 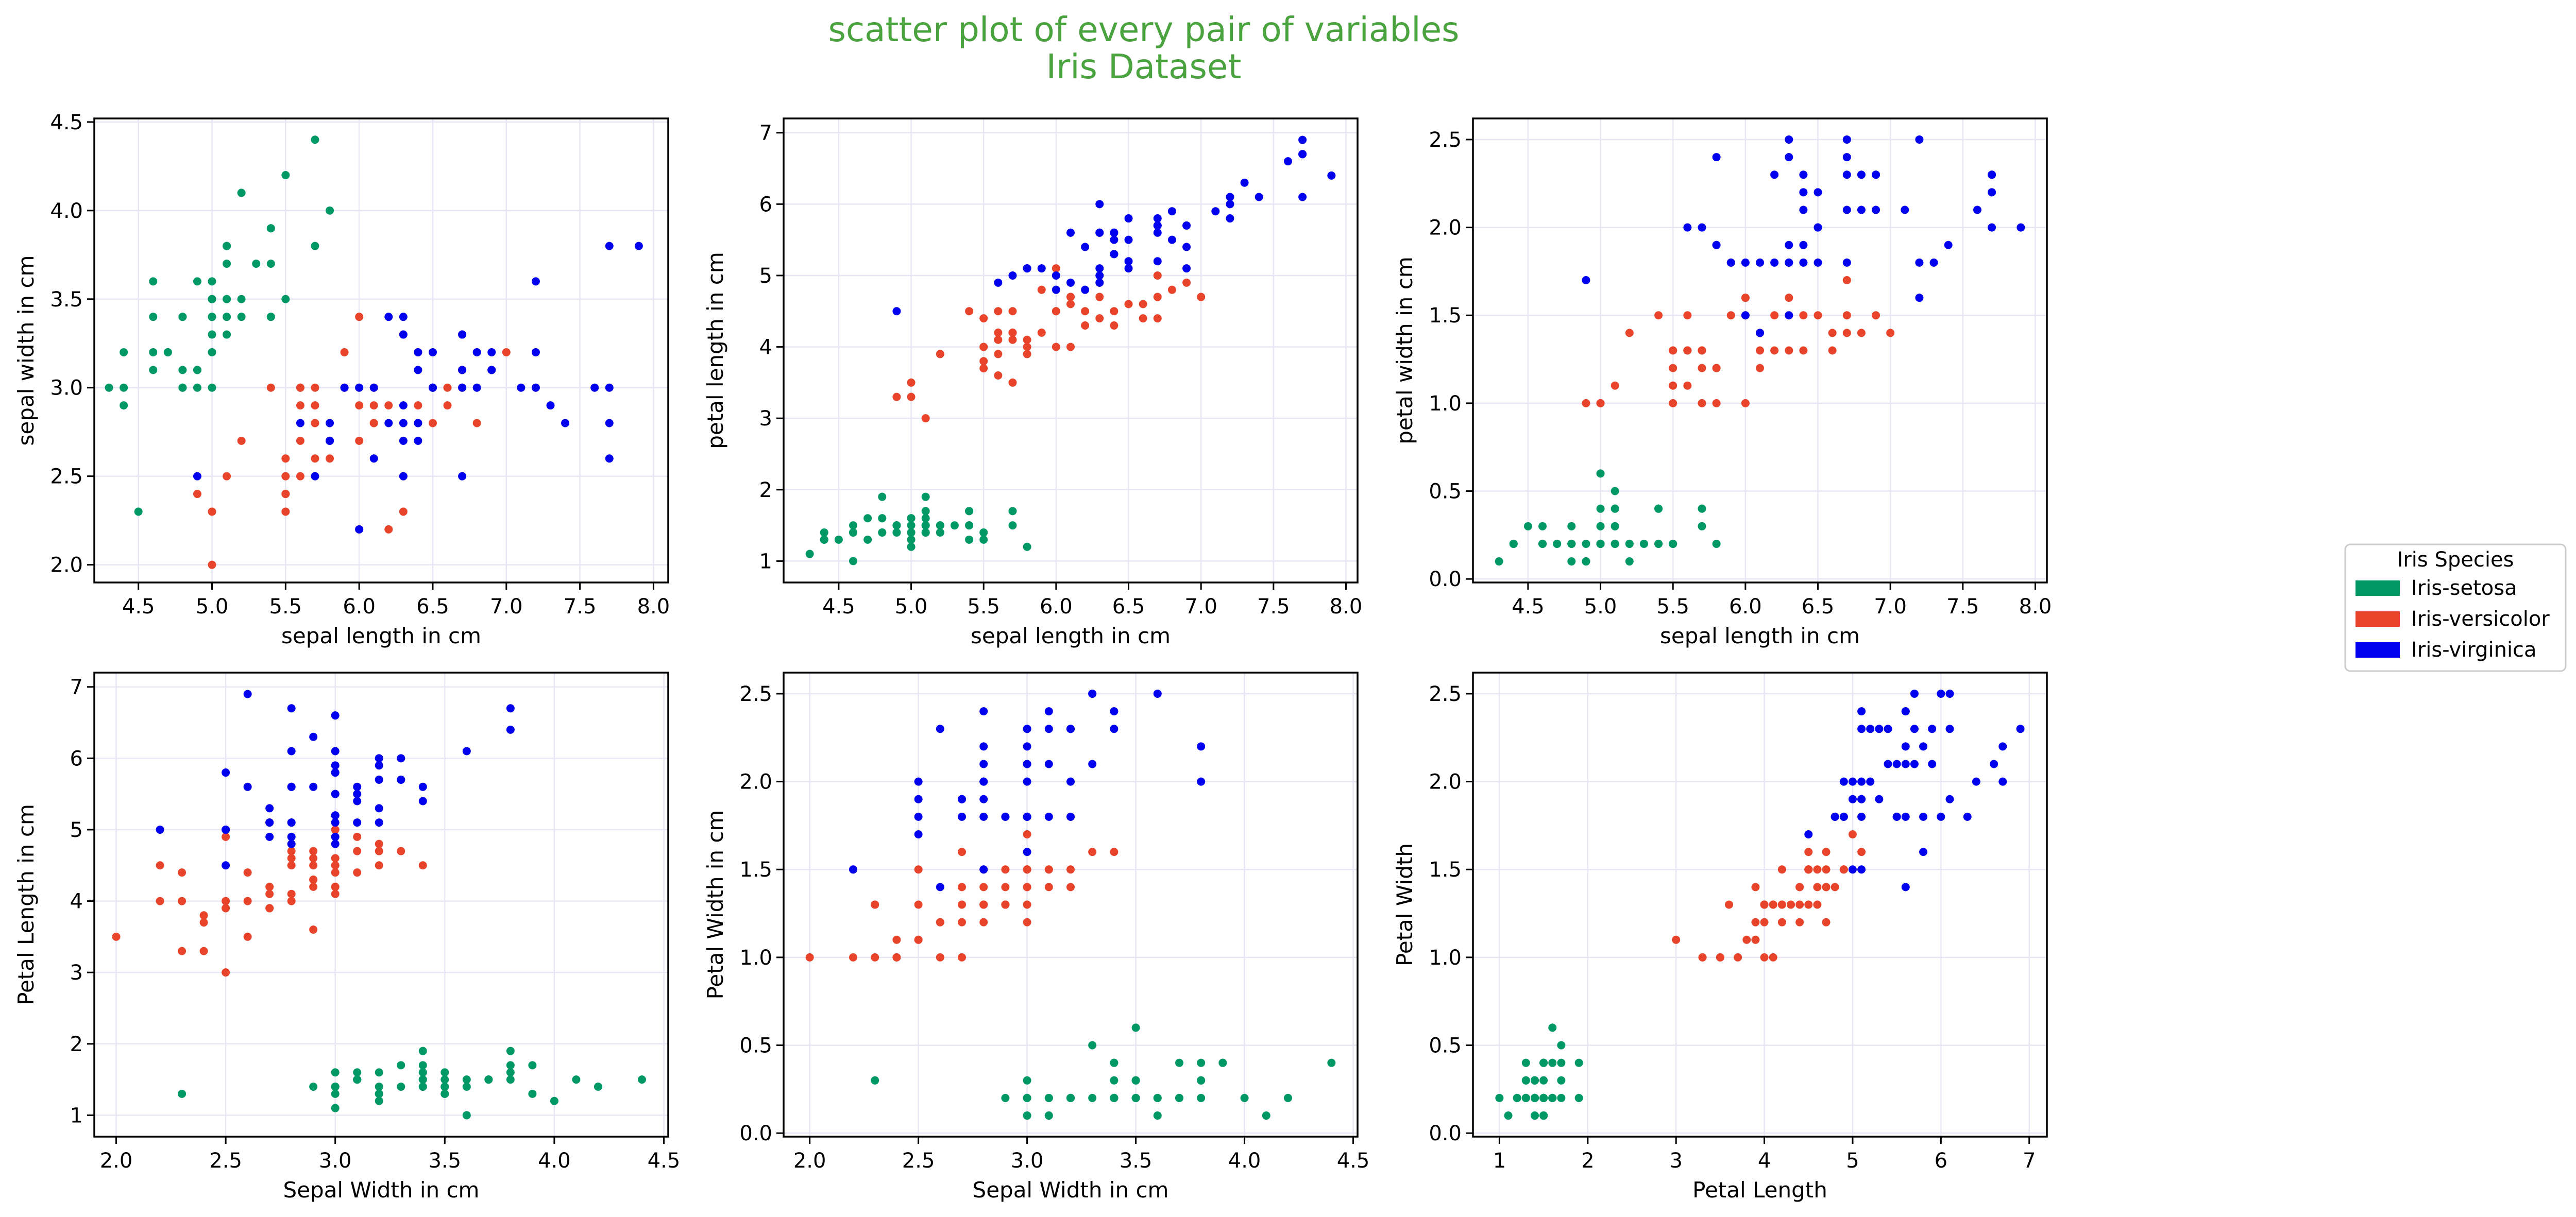 I want to click on legend-label: Iris-virginica, so click(x=2474, y=650).